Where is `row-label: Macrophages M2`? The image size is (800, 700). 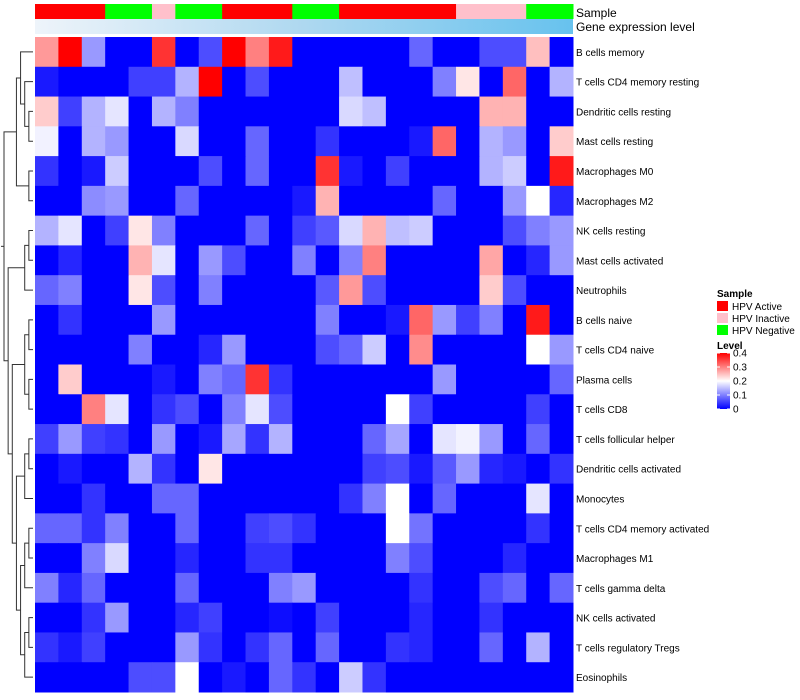
row-label: Macrophages M2 is located at coordinates (615, 202).